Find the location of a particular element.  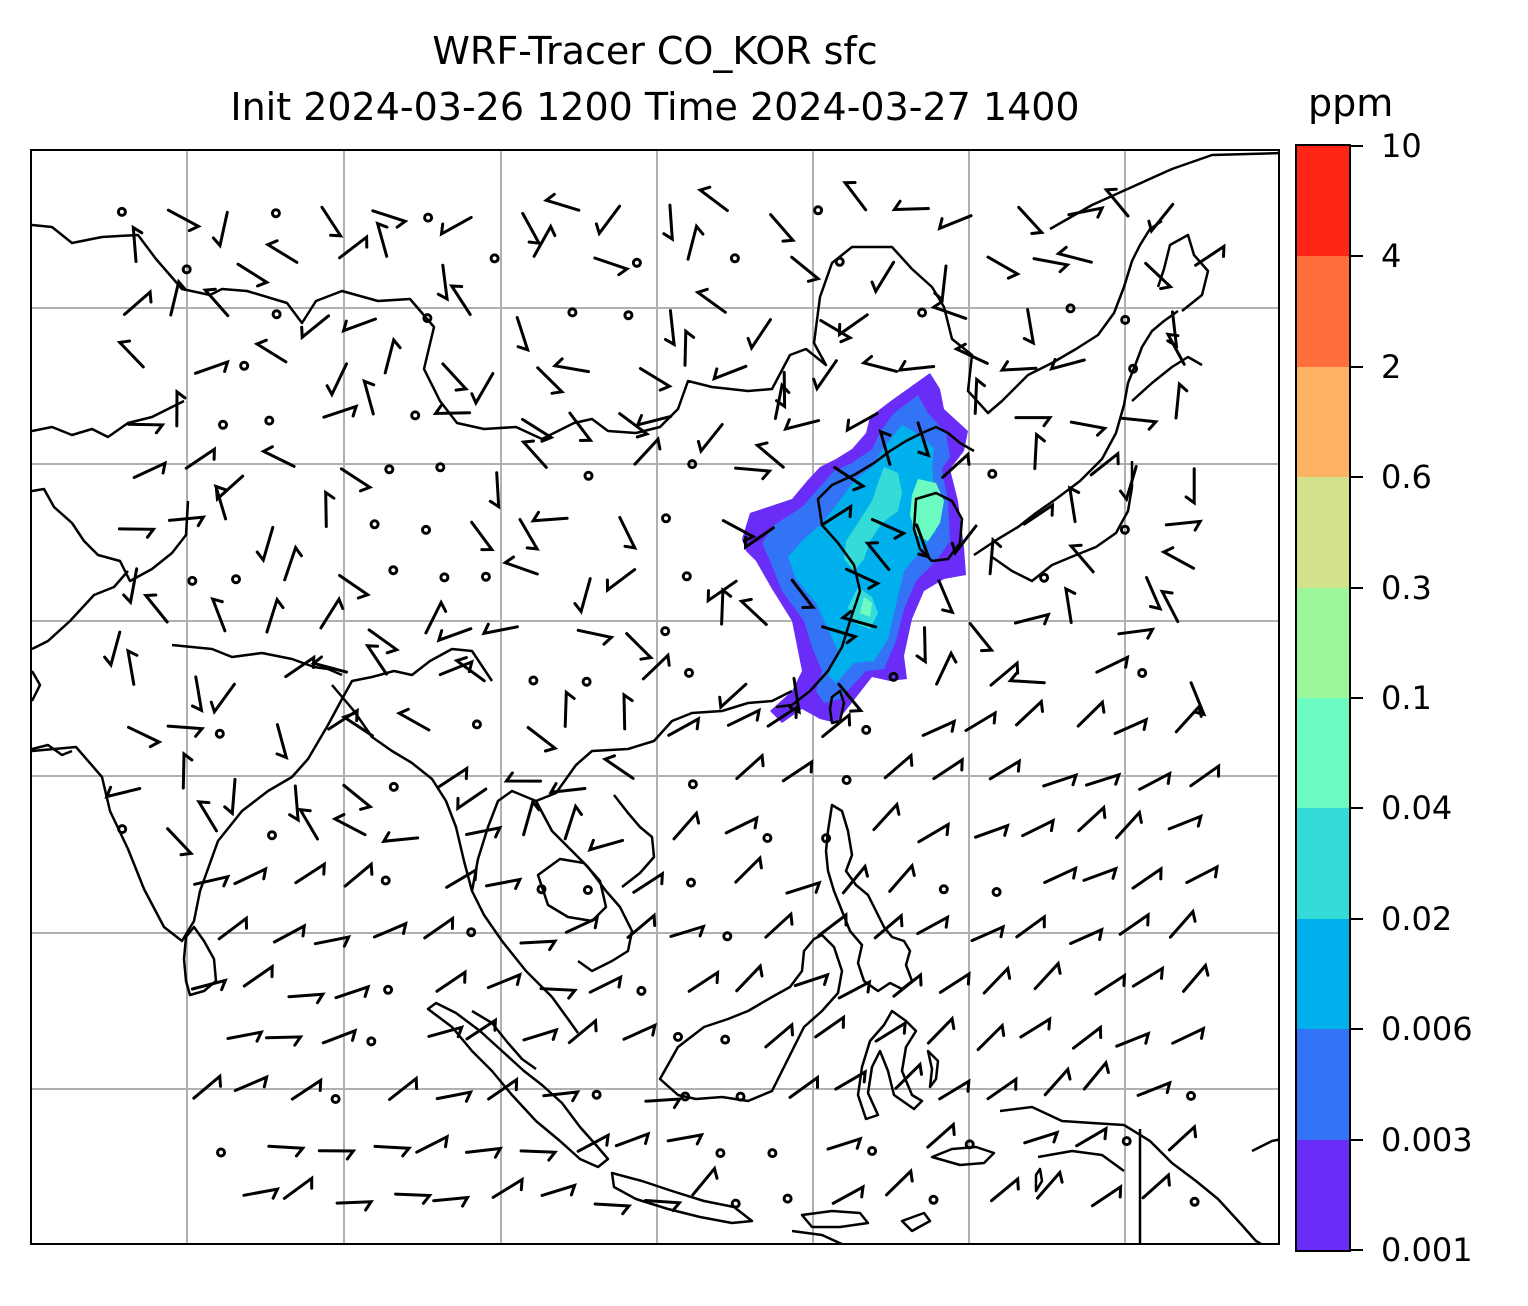

colorbar-tick-label: 0.04 is located at coordinates (1417, 808).